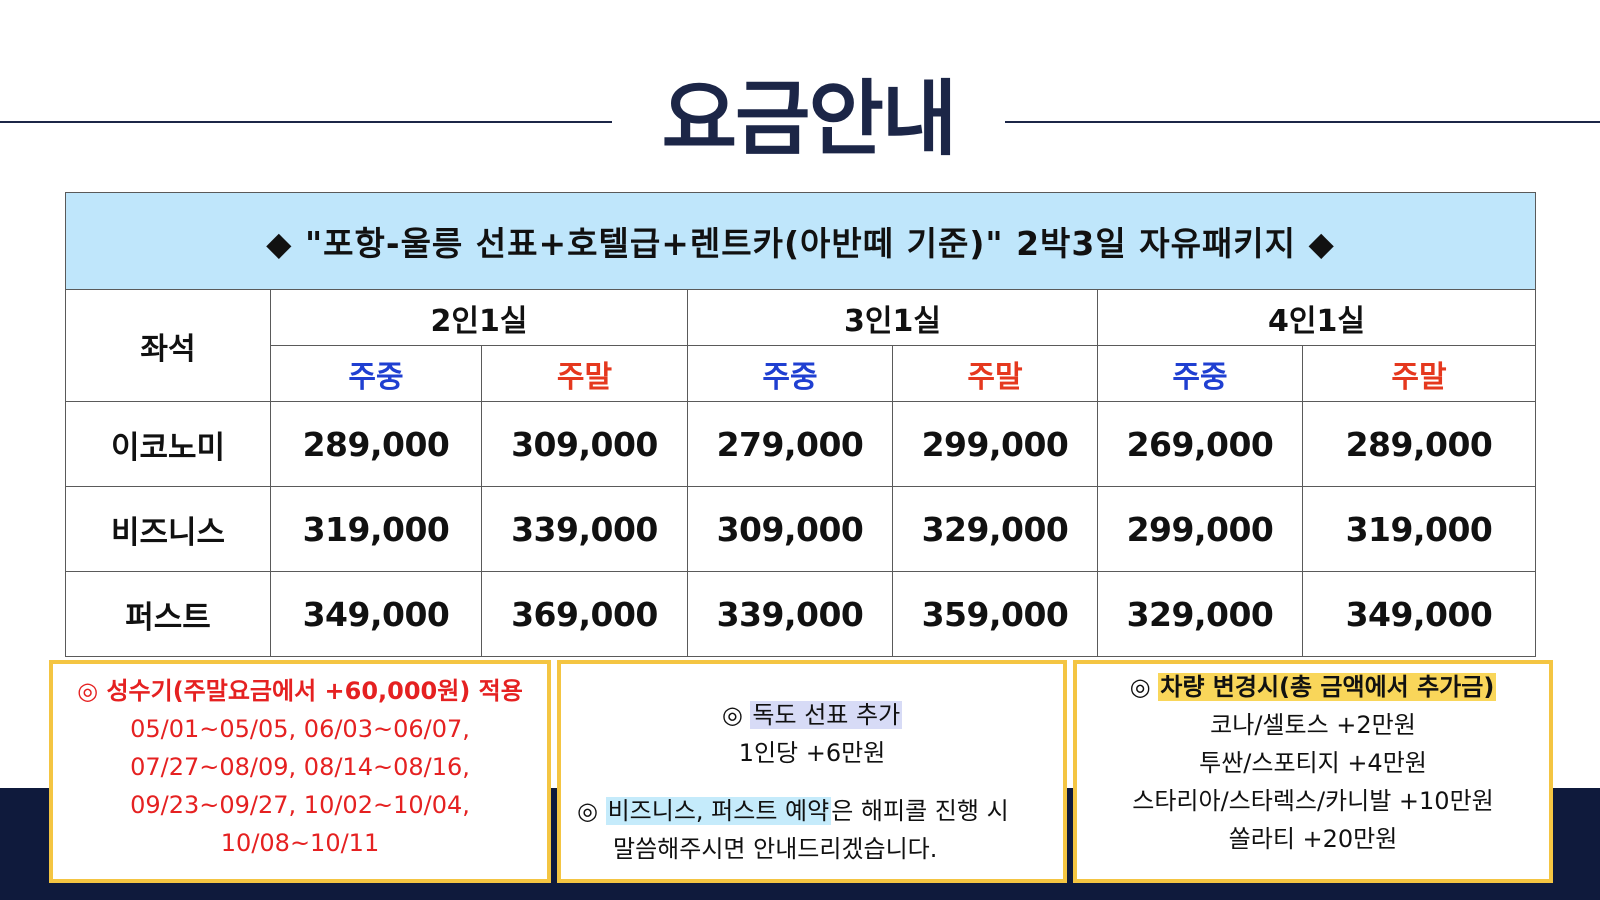 The height and width of the screenshot is (900, 1600). What do you see at coordinates (920, 811) in the screenshot?
I see `reserve-text: 은 해피콜 진행 시` at bounding box center [920, 811].